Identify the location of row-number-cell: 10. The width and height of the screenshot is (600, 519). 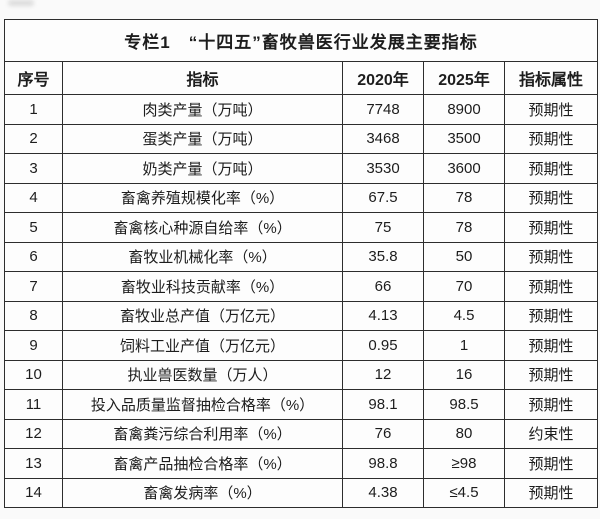
(33, 374).